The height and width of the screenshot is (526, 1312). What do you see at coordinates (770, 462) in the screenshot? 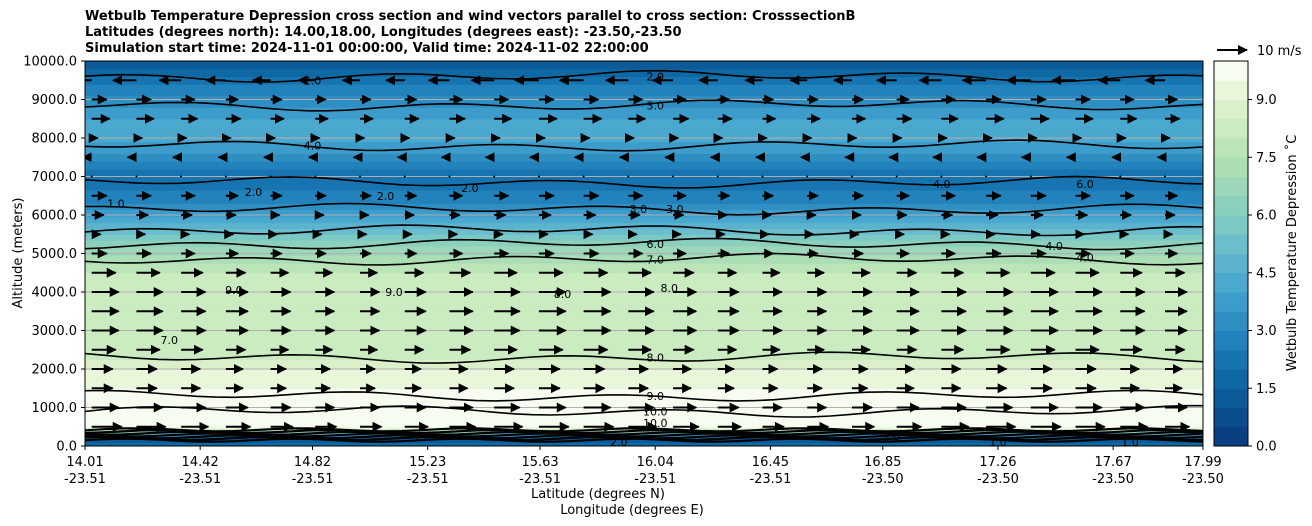
I see `x-tick-label-latitude: 16.45` at bounding box center [770, 462].